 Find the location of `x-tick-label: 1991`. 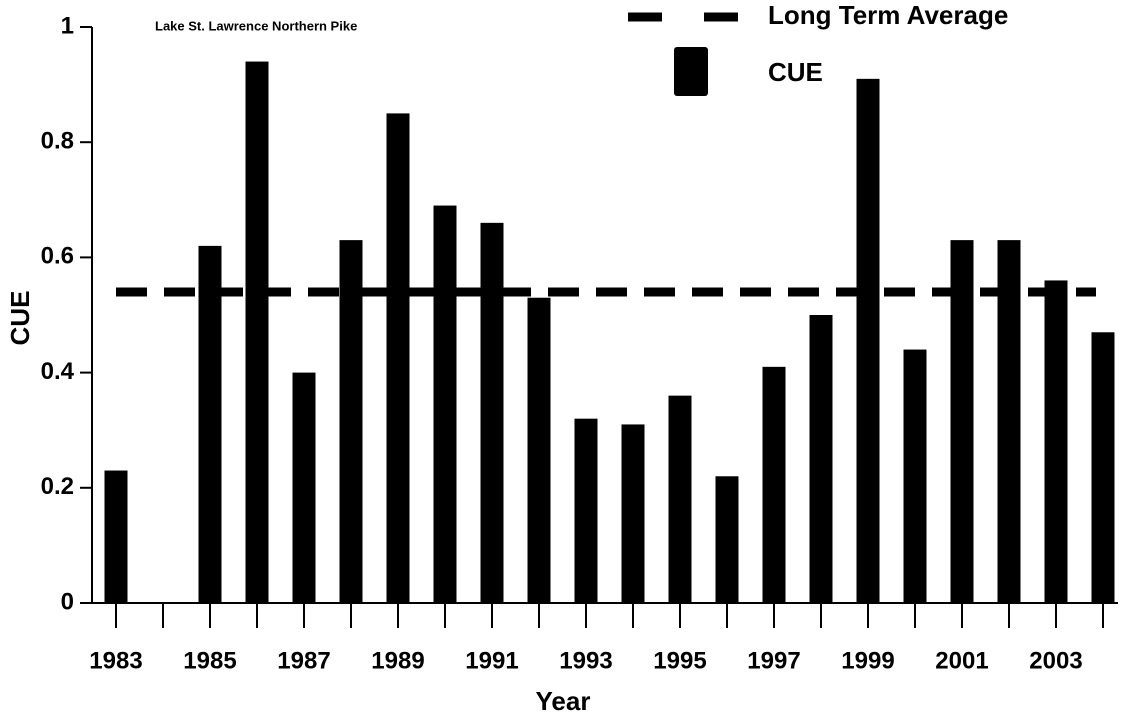

x-tick-label: 1991 is located at coordinates (491, 660).